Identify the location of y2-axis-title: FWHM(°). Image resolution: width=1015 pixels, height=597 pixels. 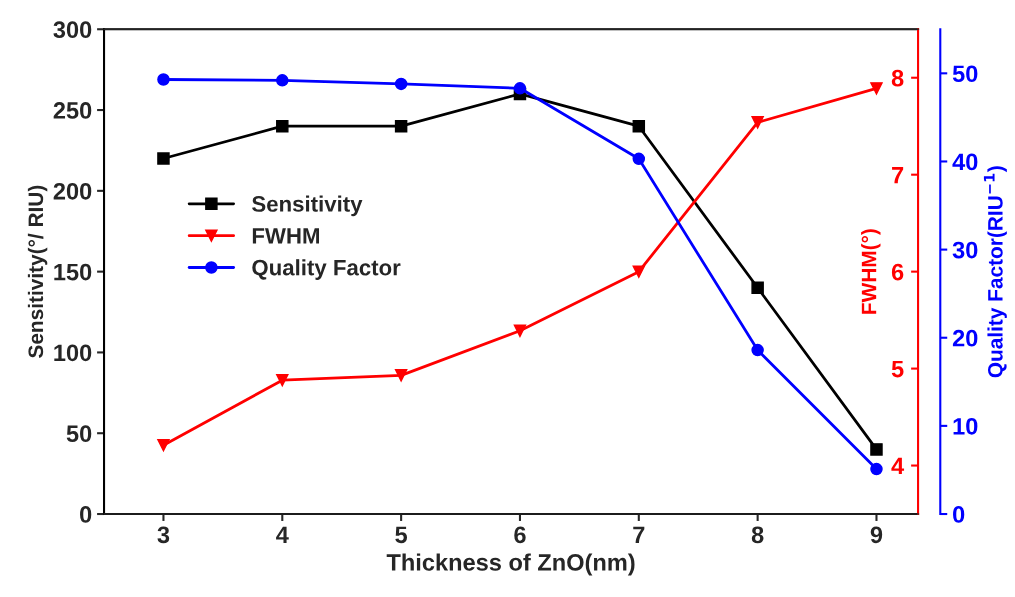
(871, 271).